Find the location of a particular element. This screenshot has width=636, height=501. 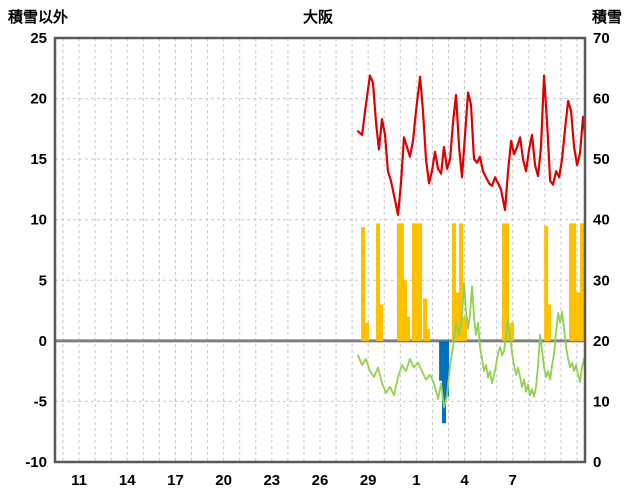

x-axis-tick: 4 is located at coordinates (464, 480).